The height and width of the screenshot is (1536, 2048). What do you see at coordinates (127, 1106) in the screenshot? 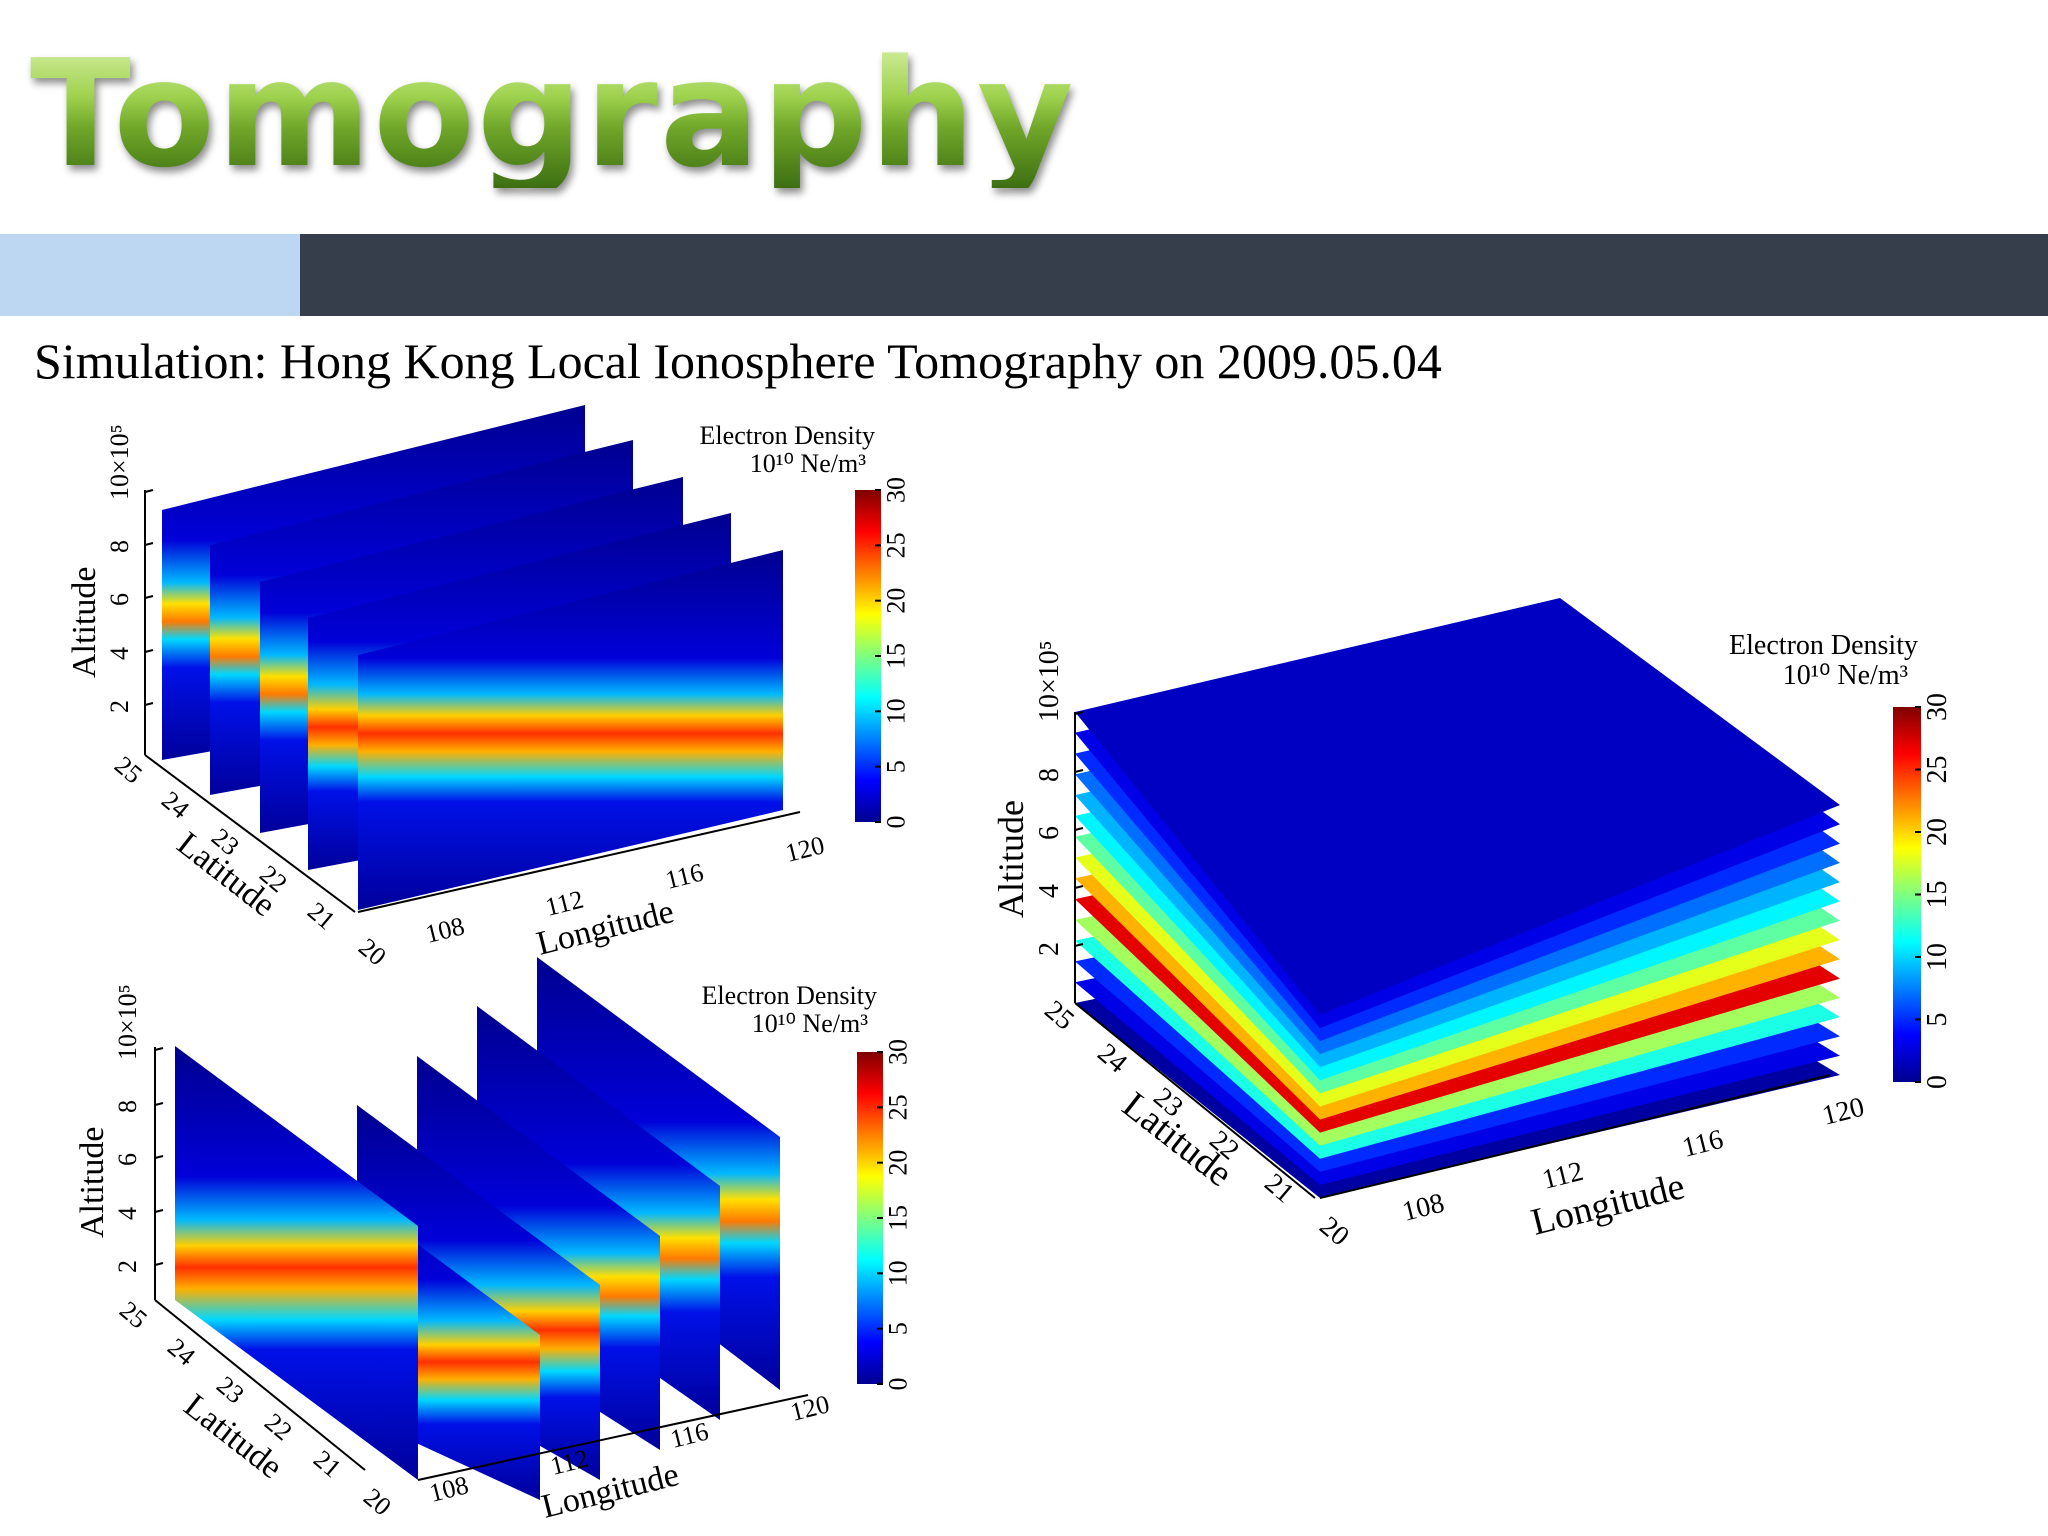
I see `fig2-ztick: 8` at bounding box center [127, 1106].